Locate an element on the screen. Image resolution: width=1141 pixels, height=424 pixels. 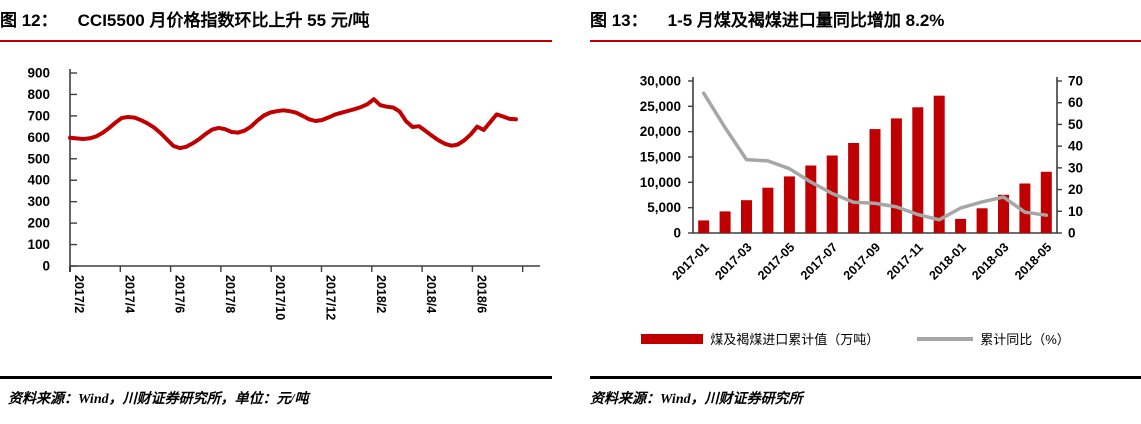
svg-text: 800 is located at coordinates (38, 94).